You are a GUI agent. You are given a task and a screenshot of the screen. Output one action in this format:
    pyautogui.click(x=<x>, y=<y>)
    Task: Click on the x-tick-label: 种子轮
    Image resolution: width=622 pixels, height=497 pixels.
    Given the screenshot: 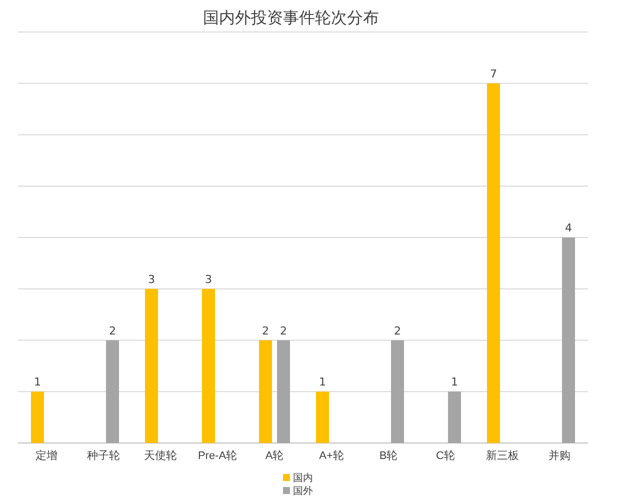 What is the action you would take?
    pyautogui.click(x=103, y=455)
    